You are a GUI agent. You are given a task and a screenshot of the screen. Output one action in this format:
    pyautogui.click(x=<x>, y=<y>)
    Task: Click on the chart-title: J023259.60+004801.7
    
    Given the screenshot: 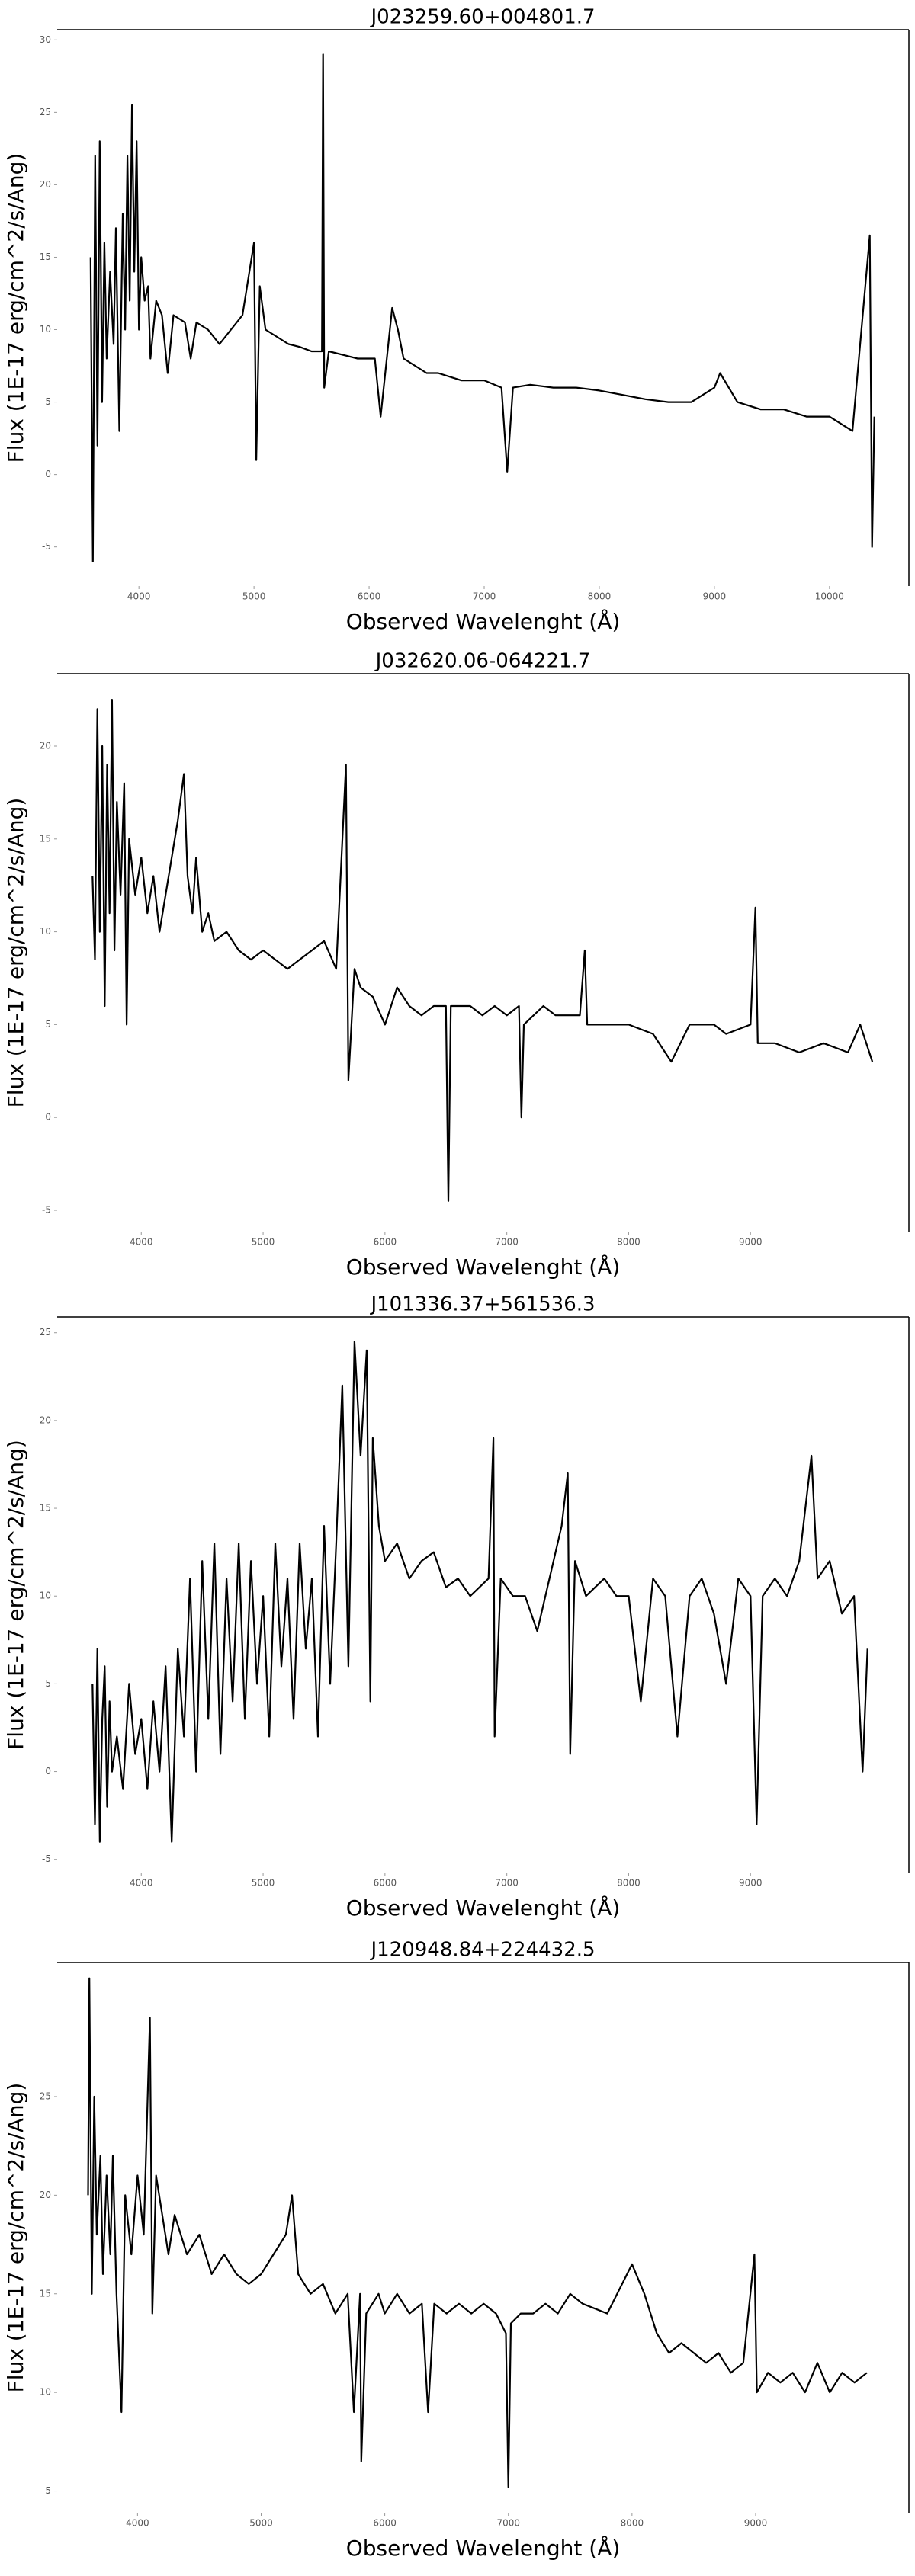 What is the action you would take?
    pyautogui.click(x=482, y=17)
    